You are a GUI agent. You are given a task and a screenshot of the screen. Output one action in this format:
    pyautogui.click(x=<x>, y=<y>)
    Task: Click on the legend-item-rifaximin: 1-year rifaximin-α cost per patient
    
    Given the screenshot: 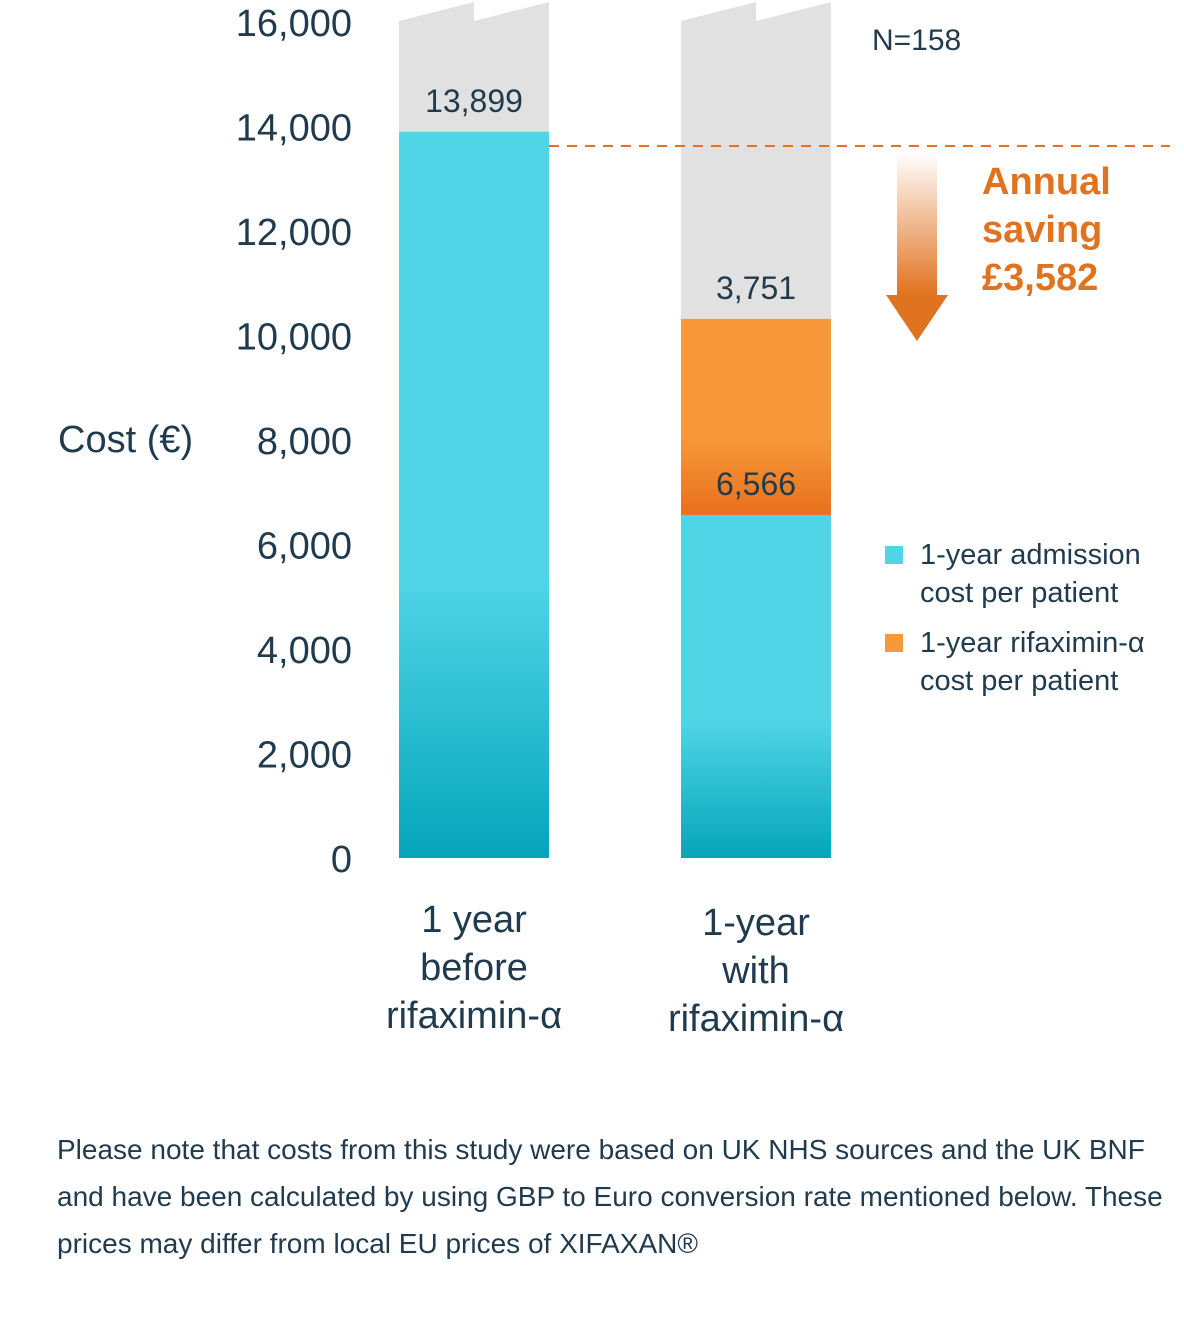 What is the action you would take?
    pyautogui.click(x=1030, y=662)
    